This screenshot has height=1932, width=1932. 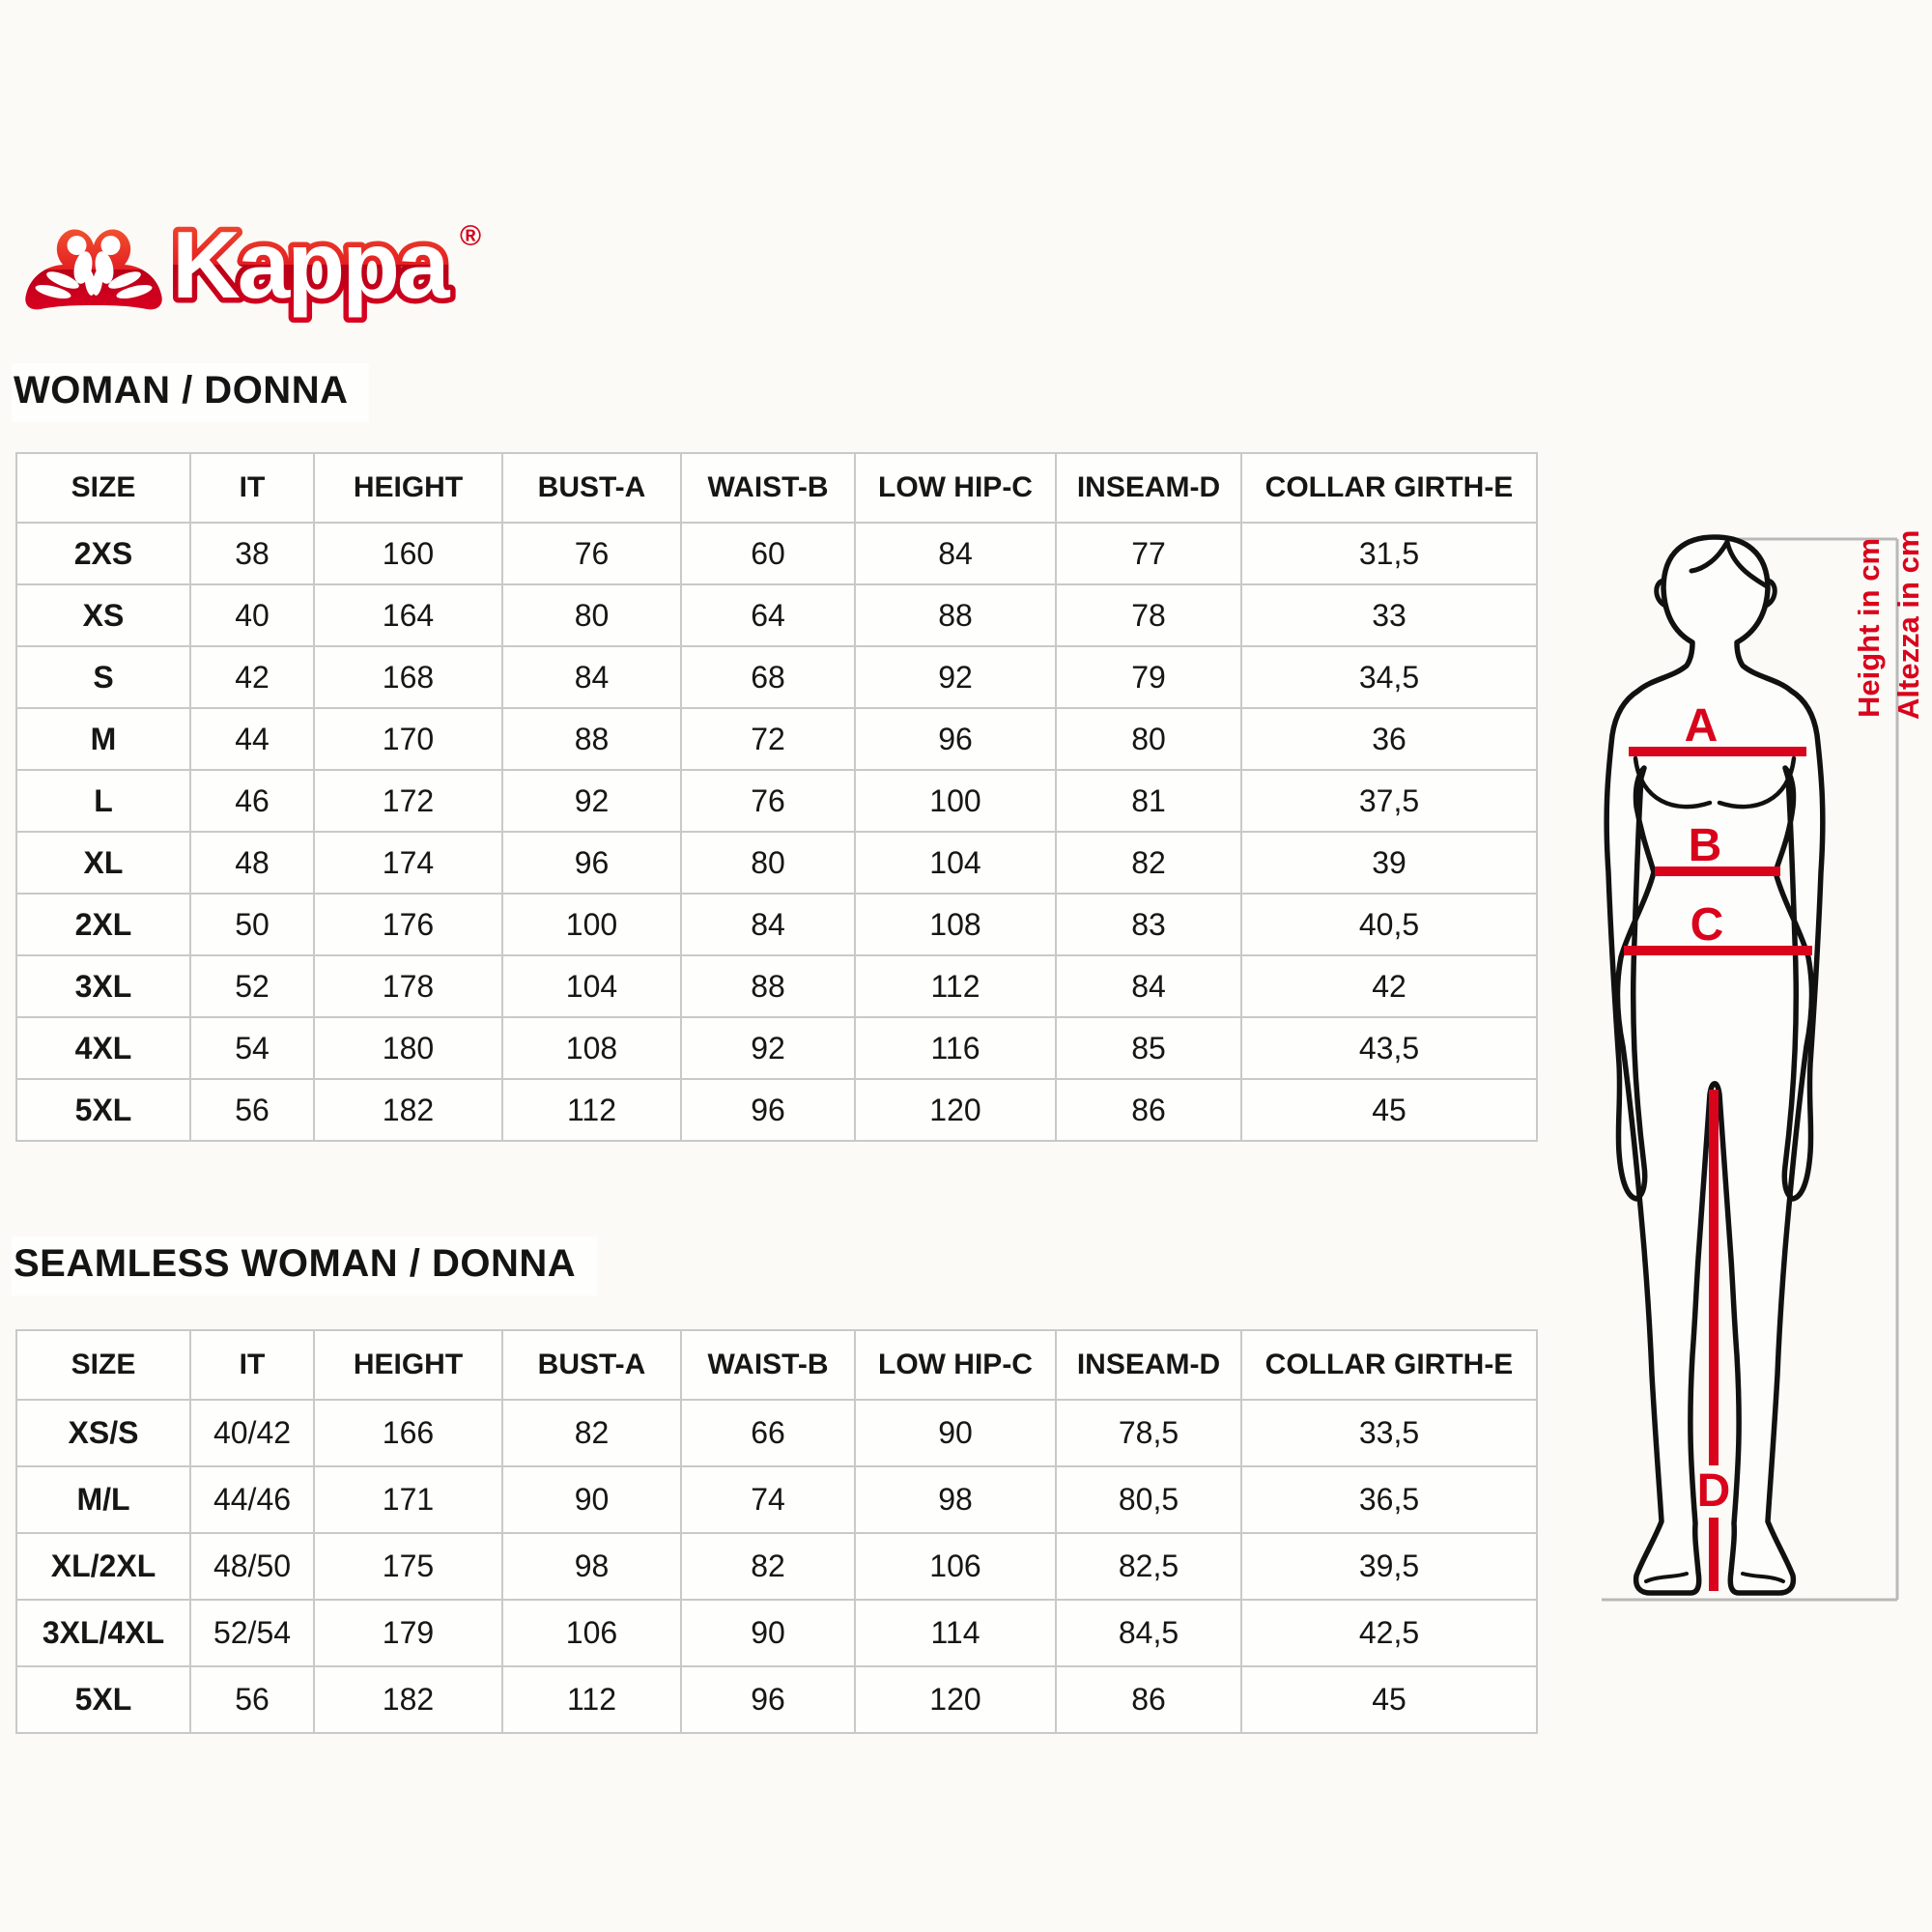 What do you see at coordinates (408, 1699) in the screenshot?
I see `value-cell: 182` at bounding box center [408, 1699].